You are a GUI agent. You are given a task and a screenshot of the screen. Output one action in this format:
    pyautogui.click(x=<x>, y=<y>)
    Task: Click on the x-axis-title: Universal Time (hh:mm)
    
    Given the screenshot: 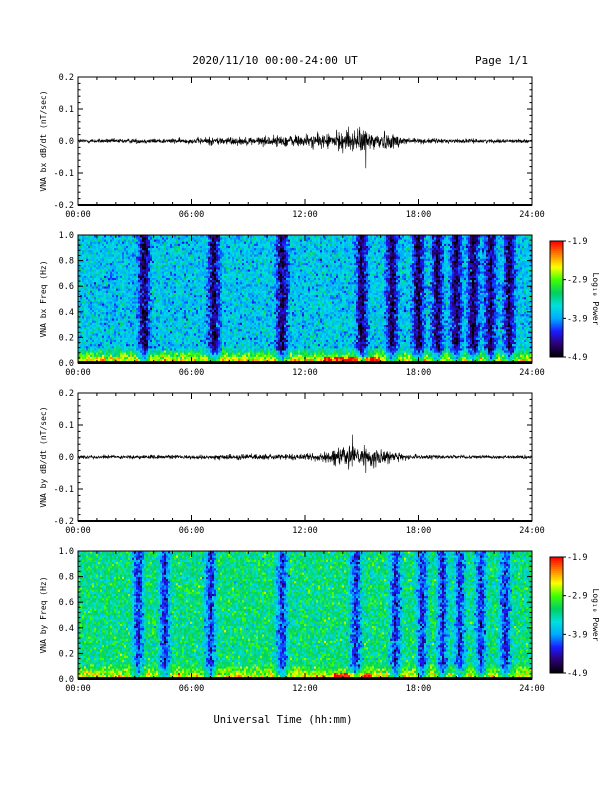 What is the action you would take?
    pyautogui.click(x=282, y=720)
    